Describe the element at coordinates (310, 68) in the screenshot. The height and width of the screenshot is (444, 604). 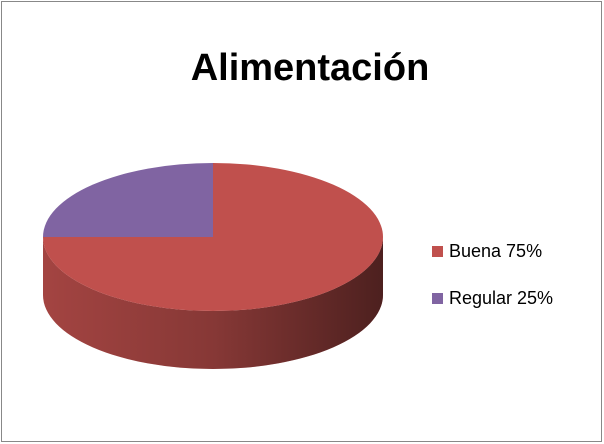
I see `chart-title: Alimentación` at that location.